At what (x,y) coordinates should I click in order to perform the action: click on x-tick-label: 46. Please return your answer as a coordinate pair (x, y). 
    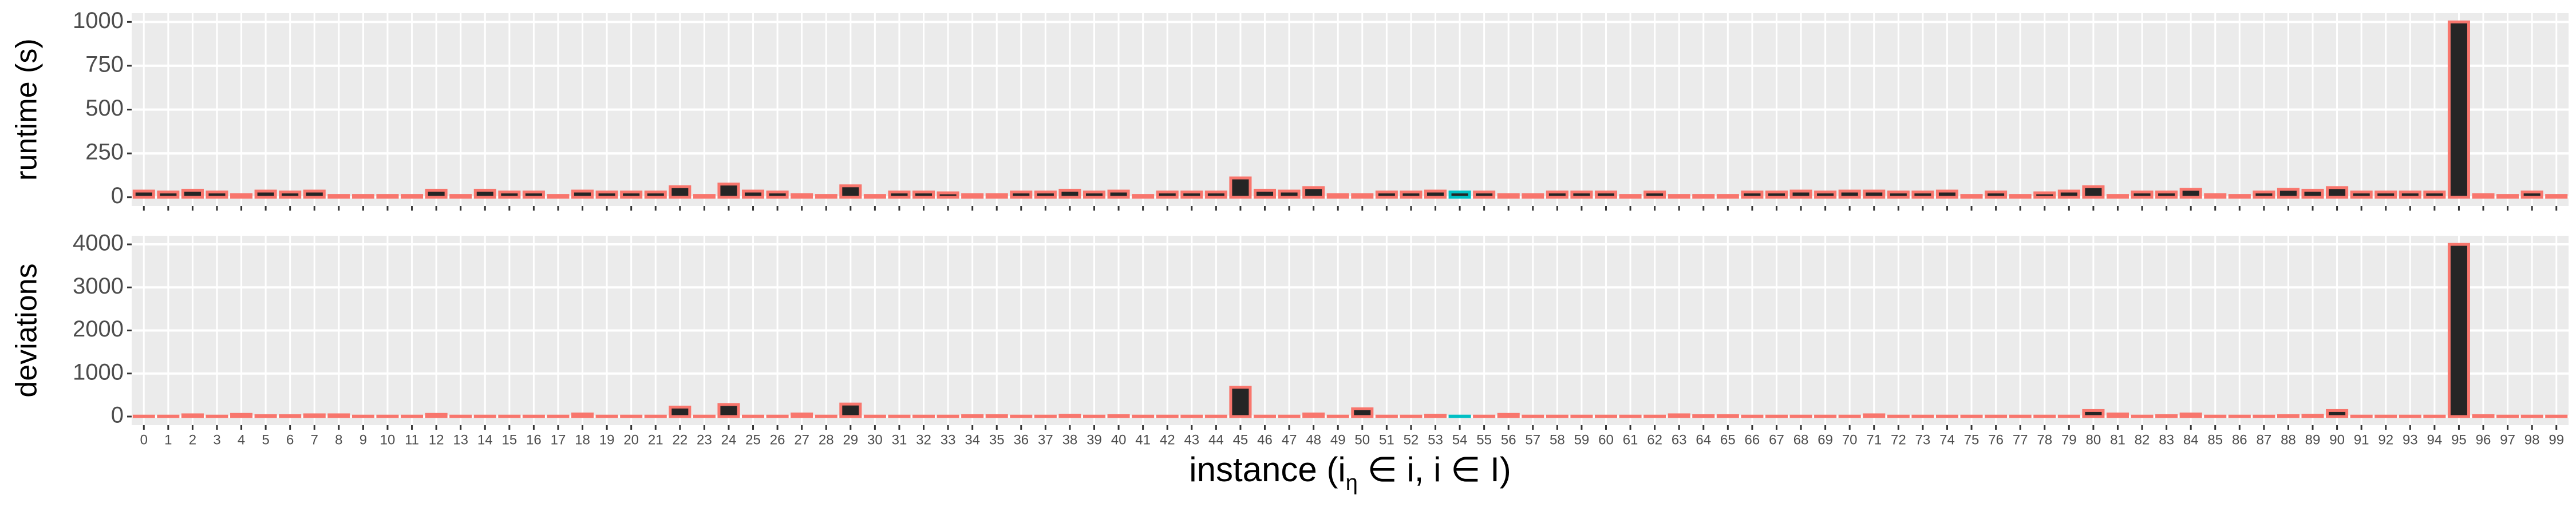
    Looking at the image, I should click on (1265, 439).